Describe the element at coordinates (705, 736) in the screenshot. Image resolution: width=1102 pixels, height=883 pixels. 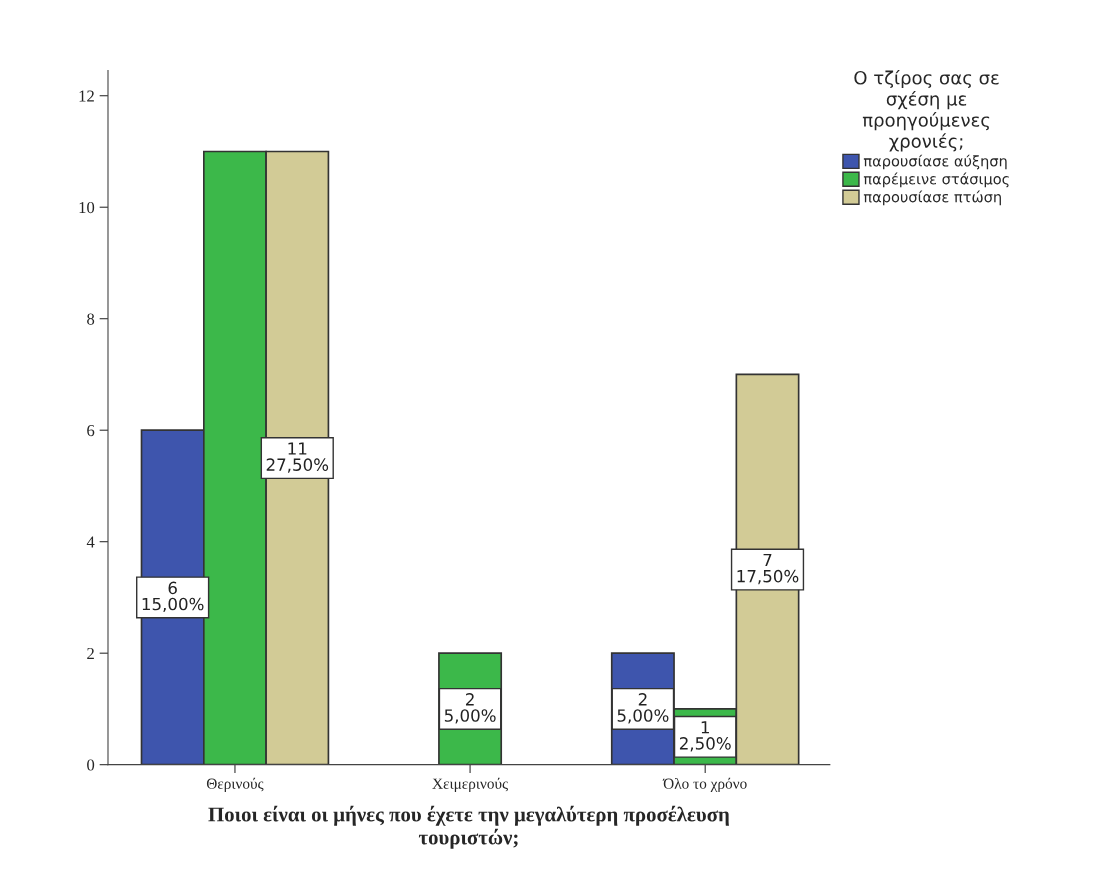
I see `data-label: 1 2,50%` at that location.